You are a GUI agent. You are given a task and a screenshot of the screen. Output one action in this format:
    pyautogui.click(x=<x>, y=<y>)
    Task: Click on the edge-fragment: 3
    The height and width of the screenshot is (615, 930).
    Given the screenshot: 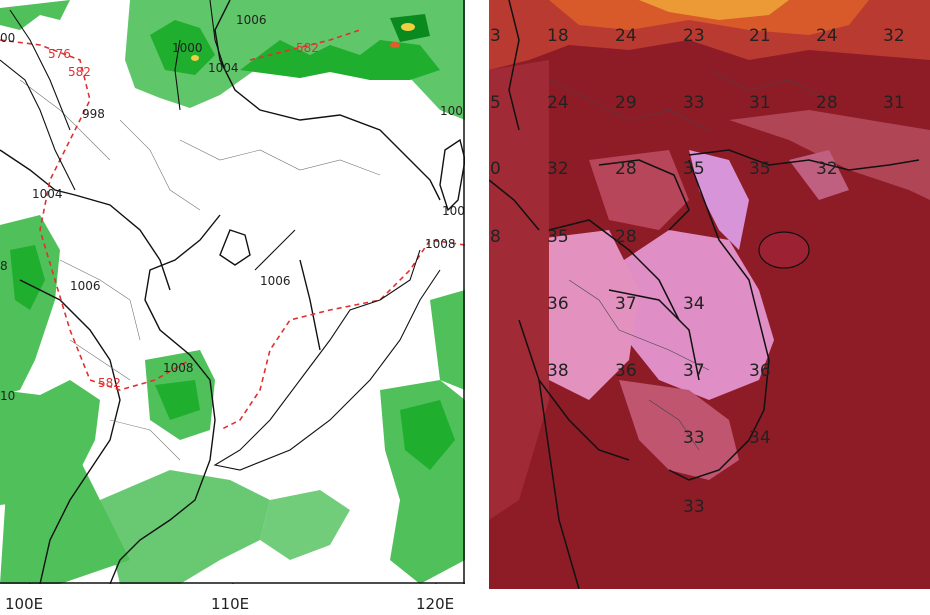 What is the action you would take?
    pyautogui.click(x=495, y=36)
    